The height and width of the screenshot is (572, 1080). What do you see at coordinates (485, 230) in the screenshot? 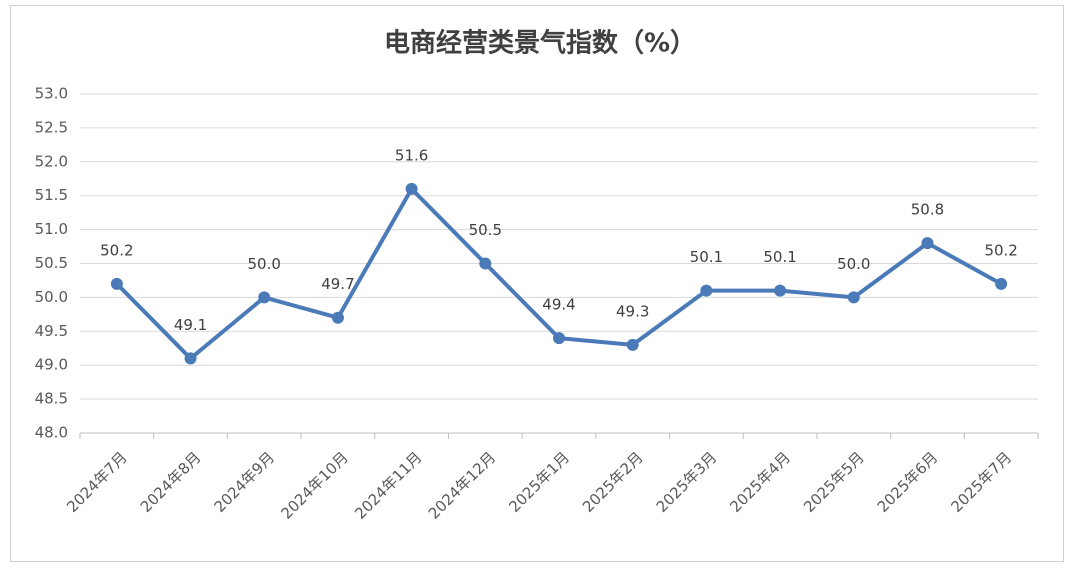
I see `data-label: 50.5` at bounding box center [485, 230].